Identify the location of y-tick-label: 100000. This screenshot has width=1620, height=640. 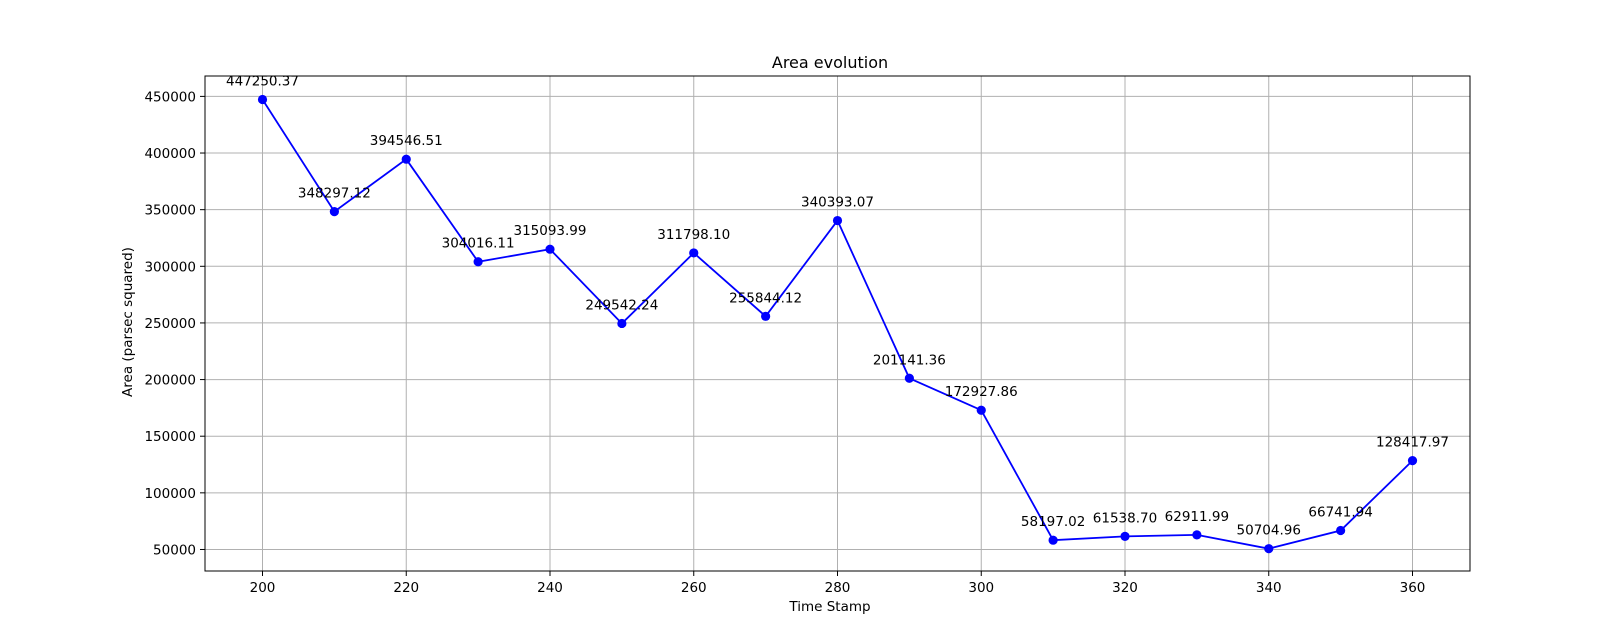
(170, 494).